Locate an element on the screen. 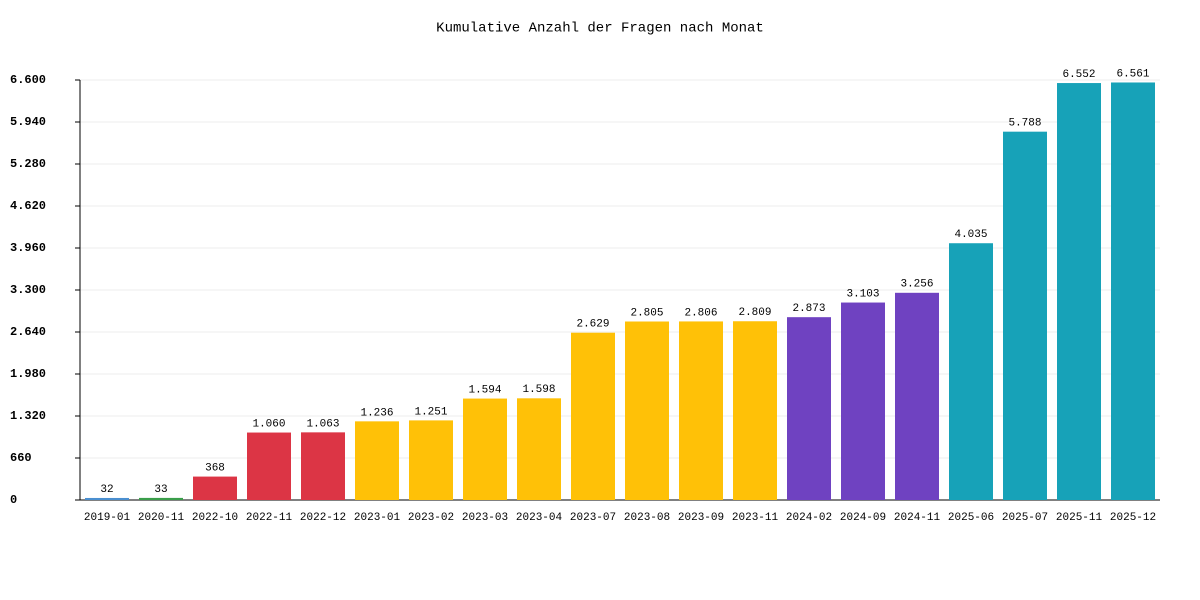 This screenshot has width=1200, height=600. x-tick-label: 2023-08 is located at coordinates (647, 518).